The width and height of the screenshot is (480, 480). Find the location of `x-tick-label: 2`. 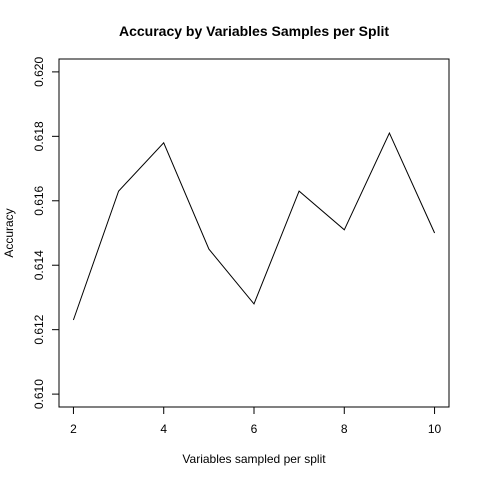

x-tick-label: 2 is located at coordinates (73, 429).